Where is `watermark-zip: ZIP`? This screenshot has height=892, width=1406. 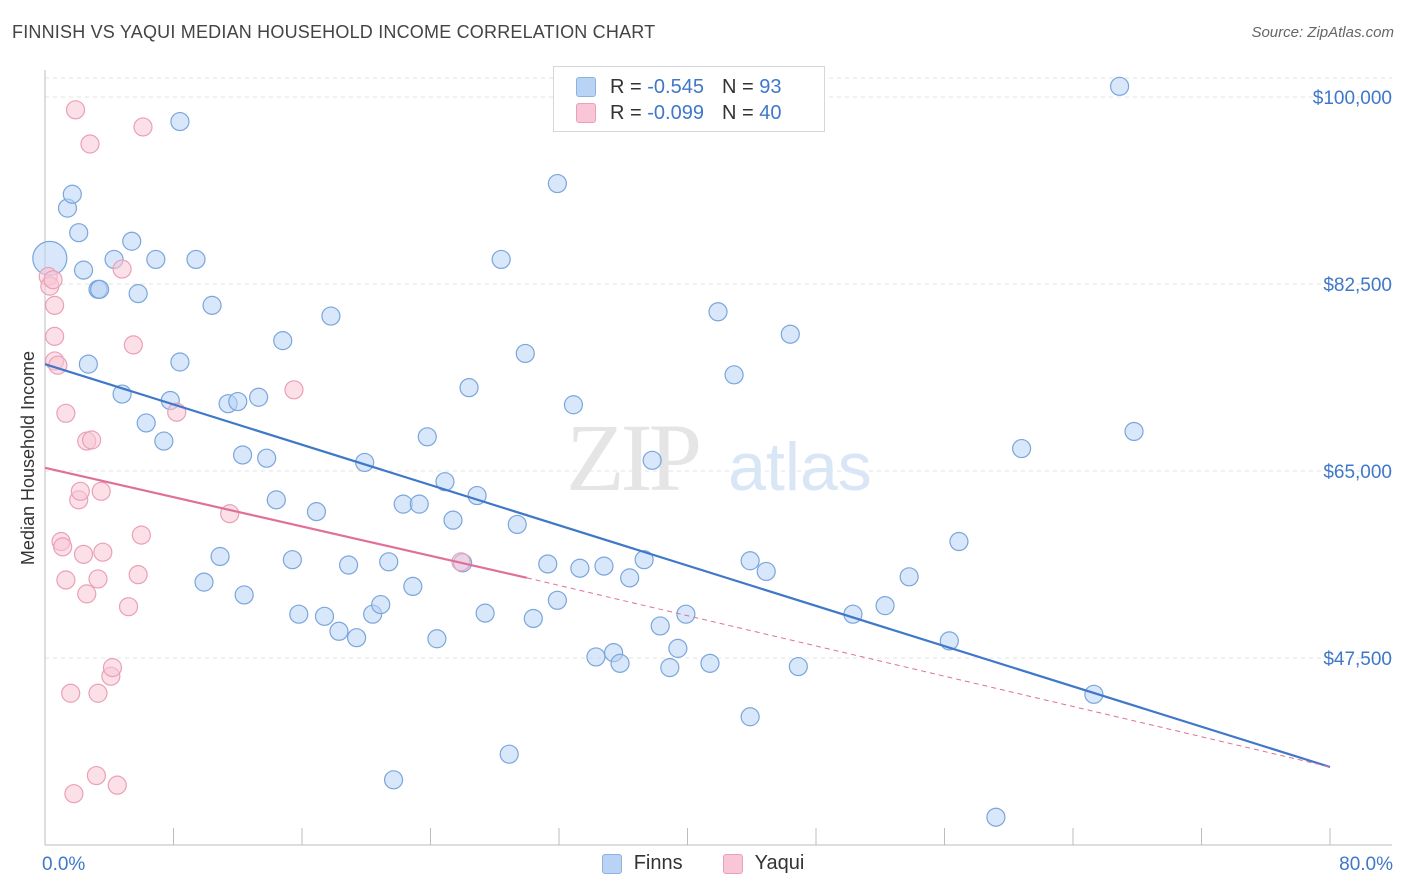 watermark-zip: ZIP is located at coordinates (632, 457).